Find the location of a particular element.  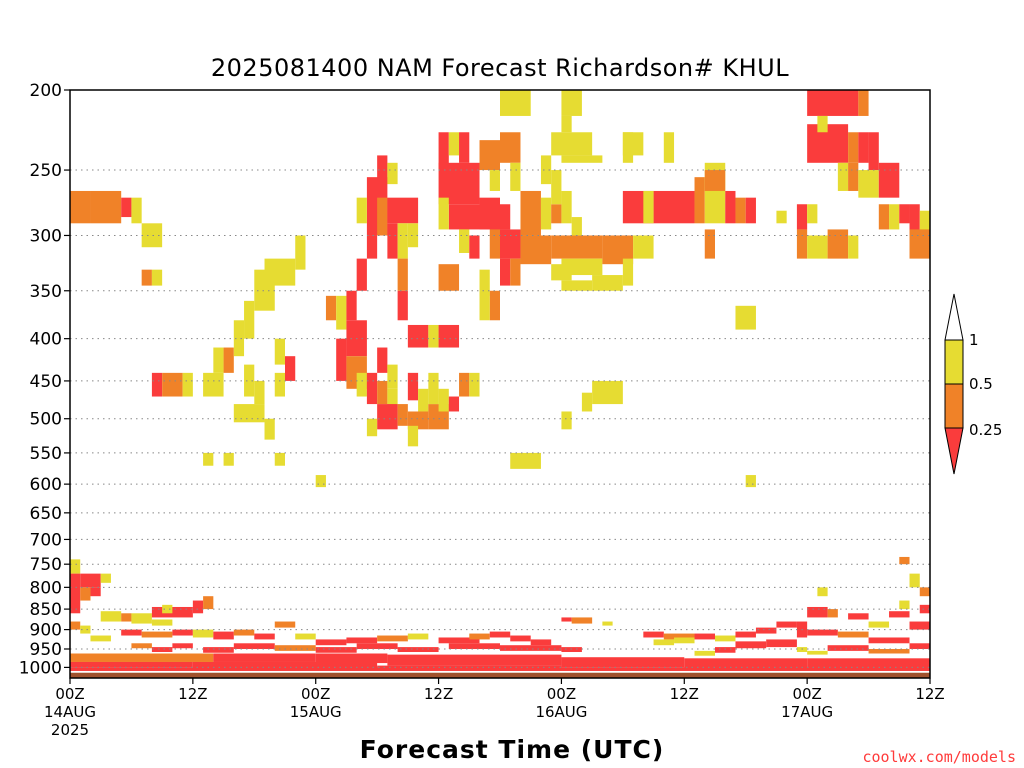

x-tick-label: 00Z is located at coordinates (561, 694).